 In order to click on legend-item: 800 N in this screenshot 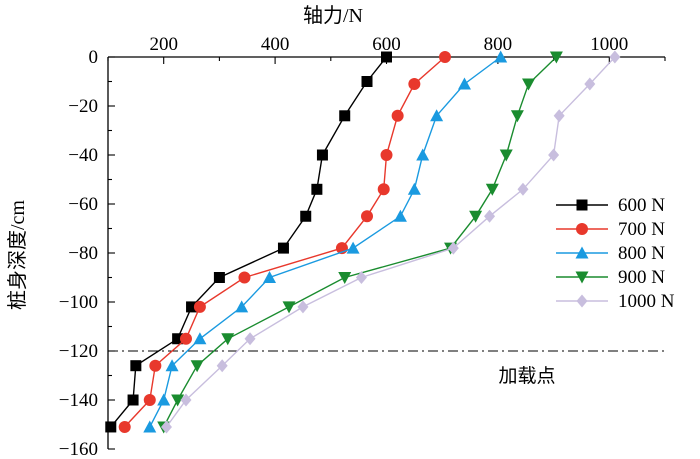, I will do `click(610, 253)`.